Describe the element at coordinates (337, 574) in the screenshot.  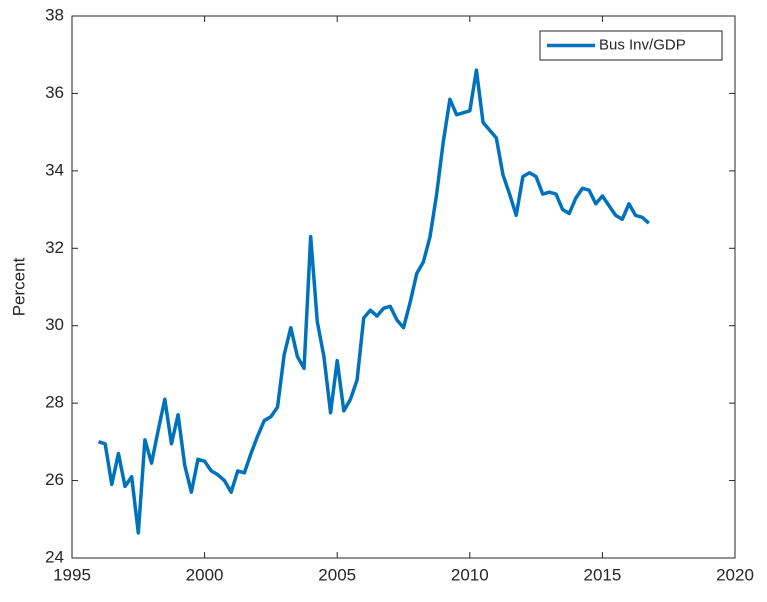
I see `x-tick-label: 2005` at that location.